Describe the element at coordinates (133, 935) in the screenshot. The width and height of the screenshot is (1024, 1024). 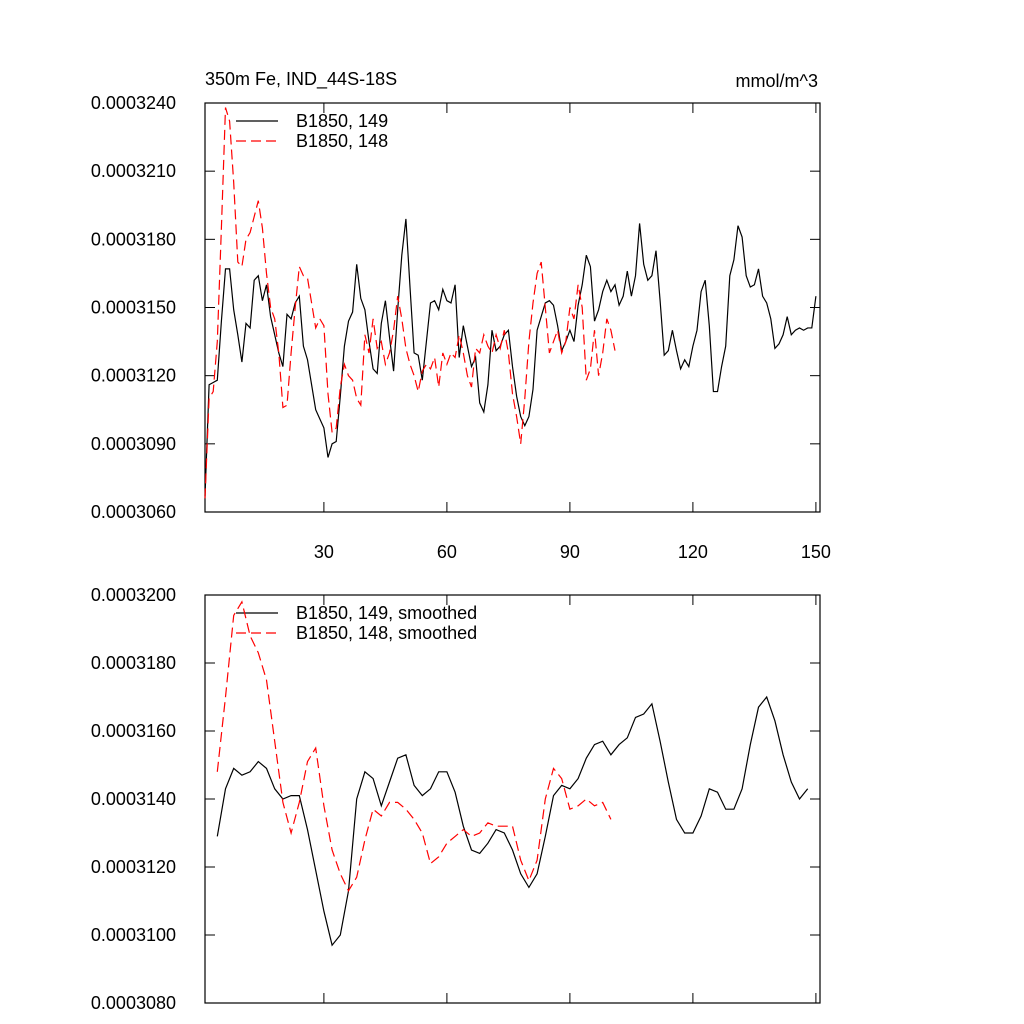
I see `y-tick-label: 0.0003100` at that location.